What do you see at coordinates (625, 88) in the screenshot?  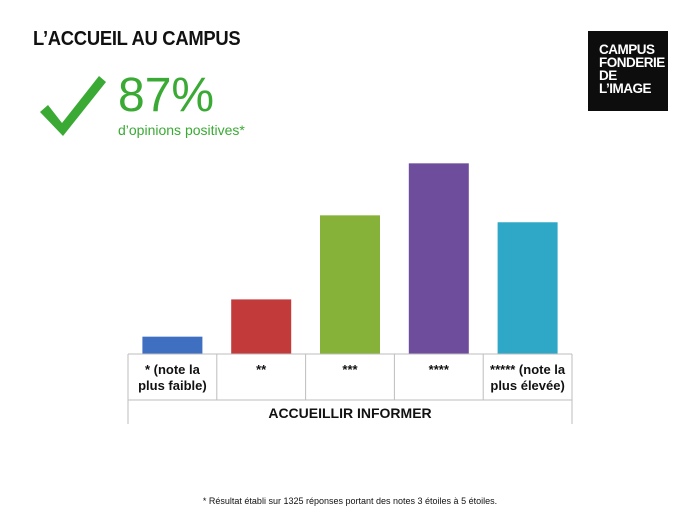 I see `logo-line: L’IMAGE` at bounding box center [625, 88].